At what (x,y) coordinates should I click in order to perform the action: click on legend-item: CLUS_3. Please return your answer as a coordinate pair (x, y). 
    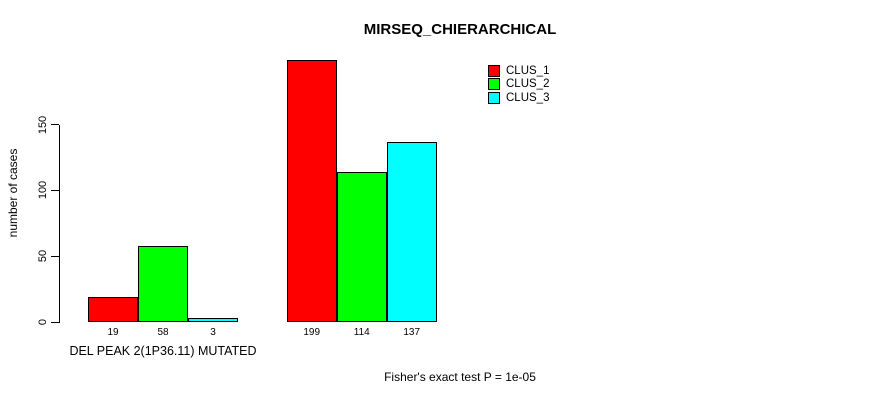
    Looking at the image, I should click on (519, 97).